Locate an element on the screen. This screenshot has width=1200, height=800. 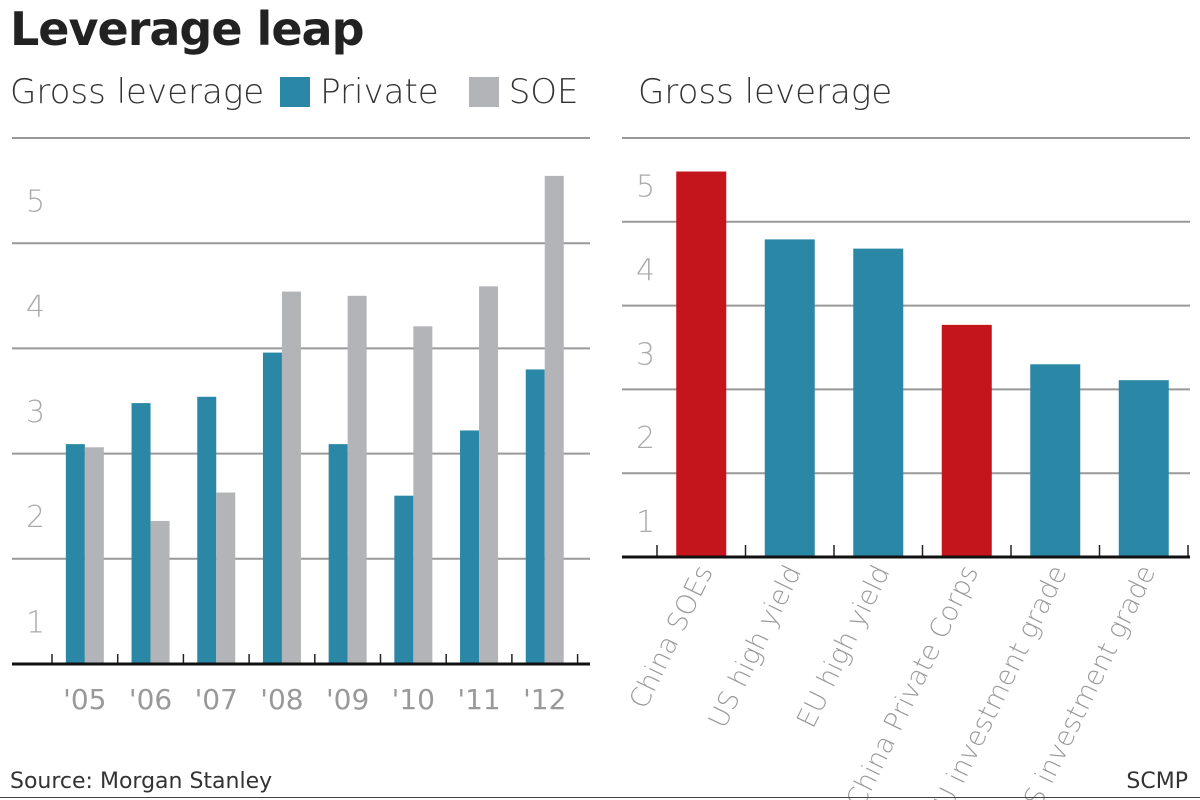
right-y-tick-label: 1 is located at coordinates (645, 522).